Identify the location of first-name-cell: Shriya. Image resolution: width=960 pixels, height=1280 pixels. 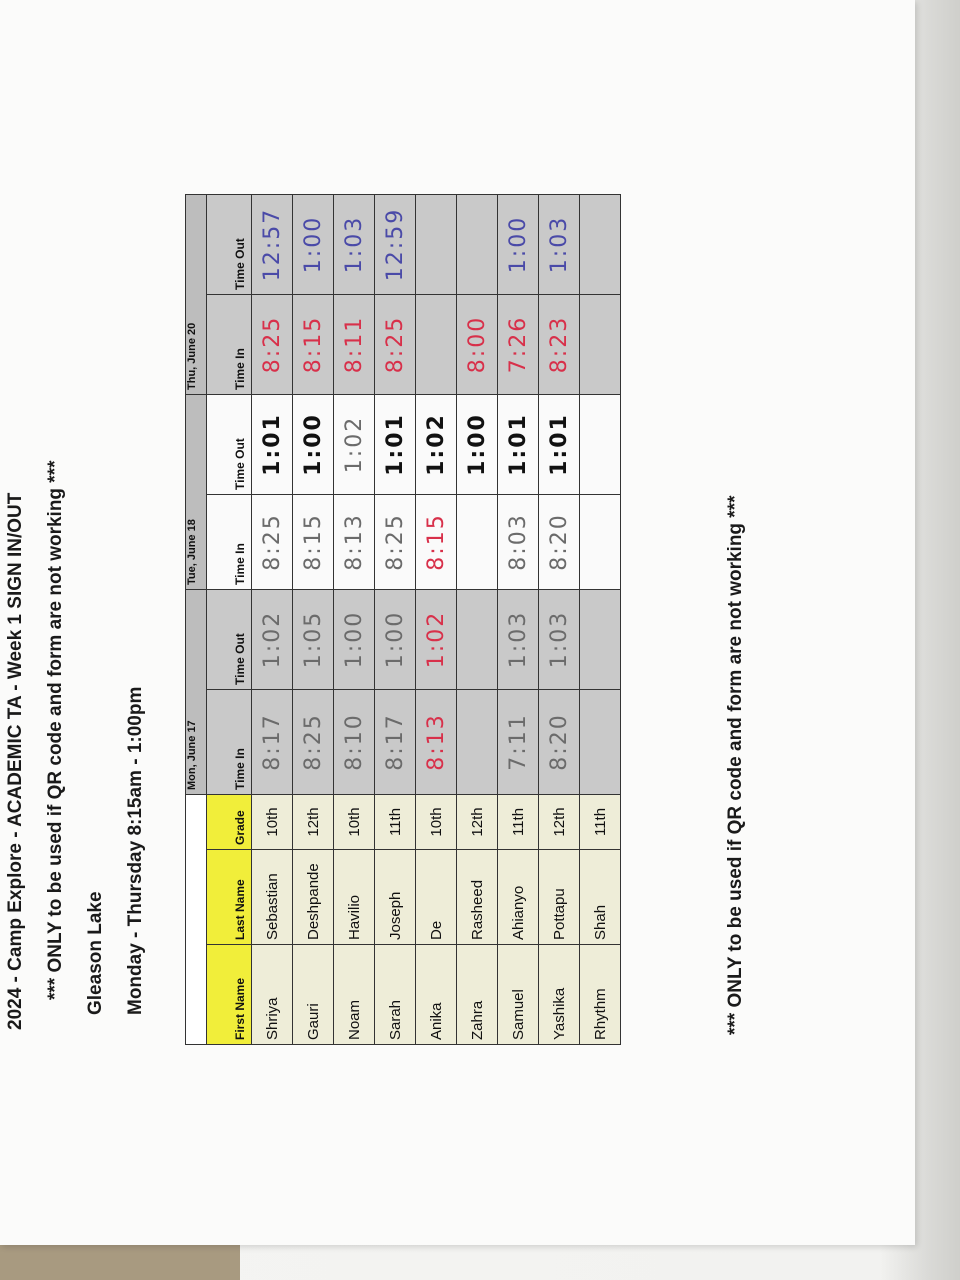
(272, 994).